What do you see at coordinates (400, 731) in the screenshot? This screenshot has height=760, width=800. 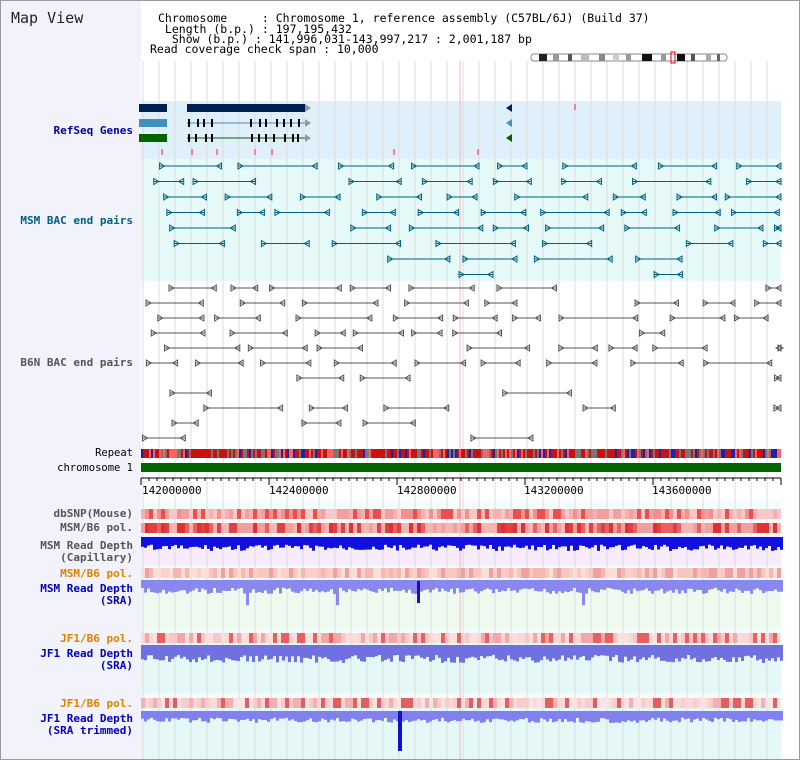 I see `depth-spike` at bounding box center [400, 731].